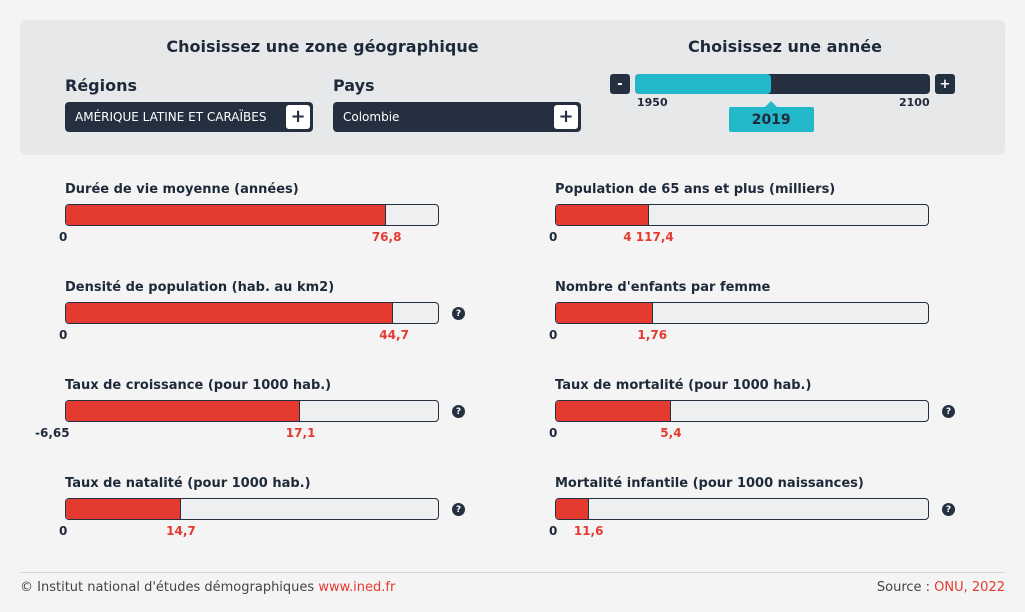  Describe the element at coordinates (652, 335) in the screenshot. I see `indicator-value-label: 1,76` at that location.